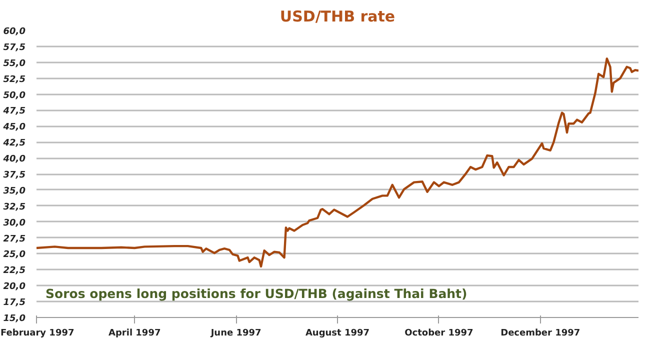  What do you see at coordinates (14, 143) in the screenshot?
I see `y-tick-label: 42,5` at bounding box center [14, 143].